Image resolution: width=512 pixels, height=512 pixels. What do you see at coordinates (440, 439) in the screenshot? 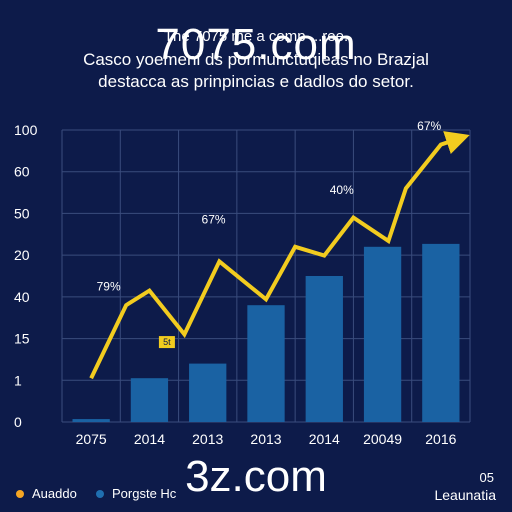
I see `x-tick-label: 2016` at bounding box center [440, 439].